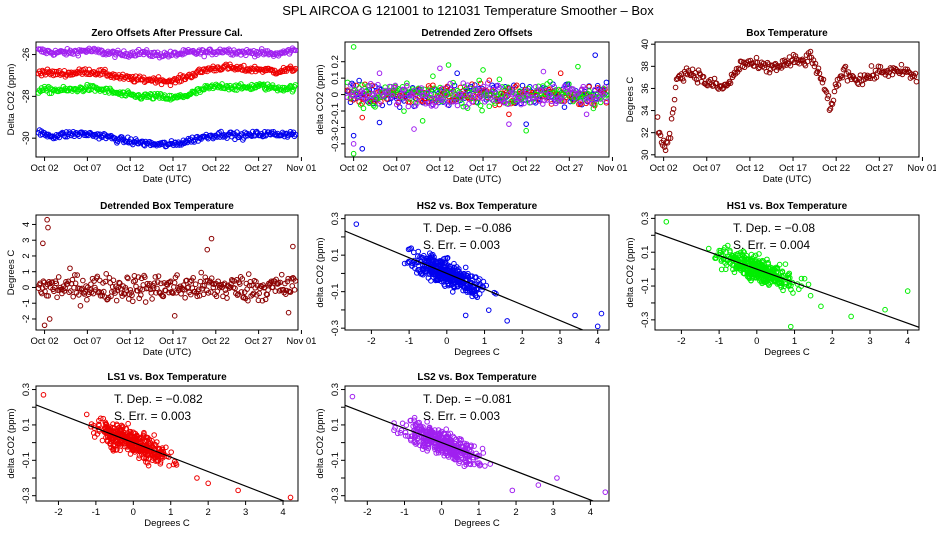 Image resolution: width=936 pixels, height=540 pixels. I want to click on x-tick-label: -2, so click(367, 512).